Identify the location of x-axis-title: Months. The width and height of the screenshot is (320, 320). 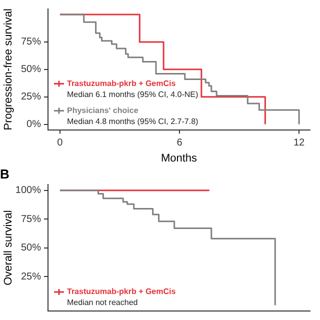
(179, 158).